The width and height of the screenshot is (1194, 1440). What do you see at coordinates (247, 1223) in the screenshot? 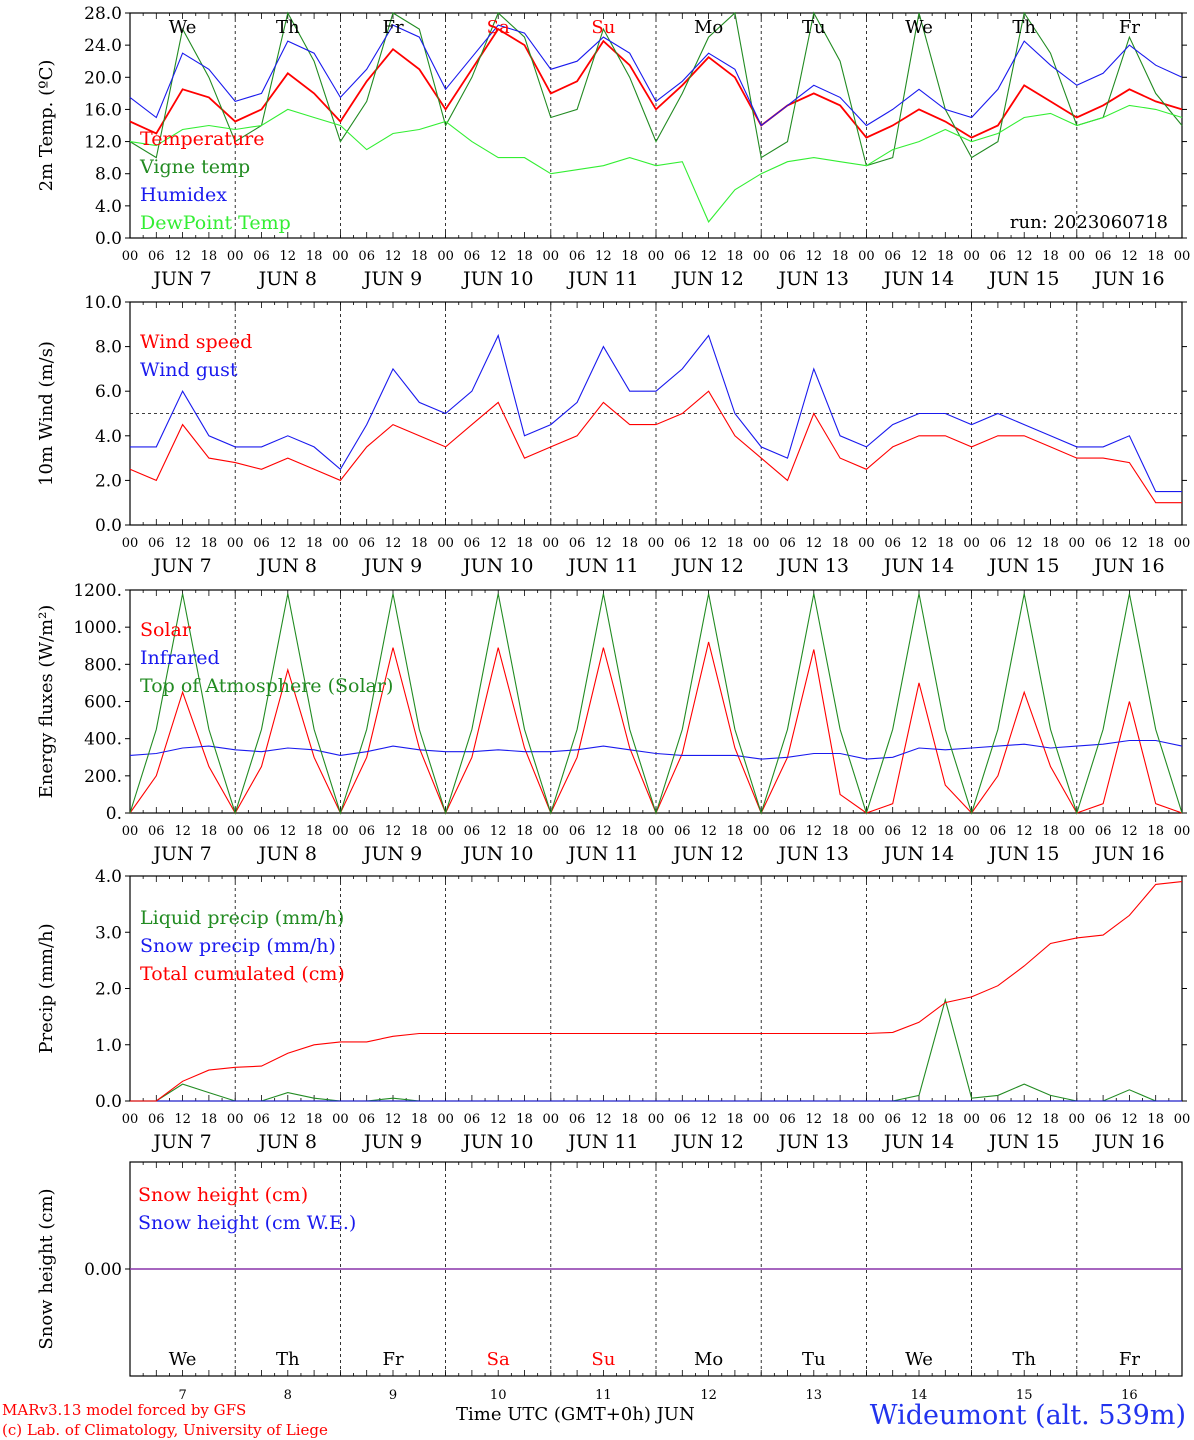
I see `legend-entry: Snow height (cm W.E.)` at bounding box center [247, 1223].